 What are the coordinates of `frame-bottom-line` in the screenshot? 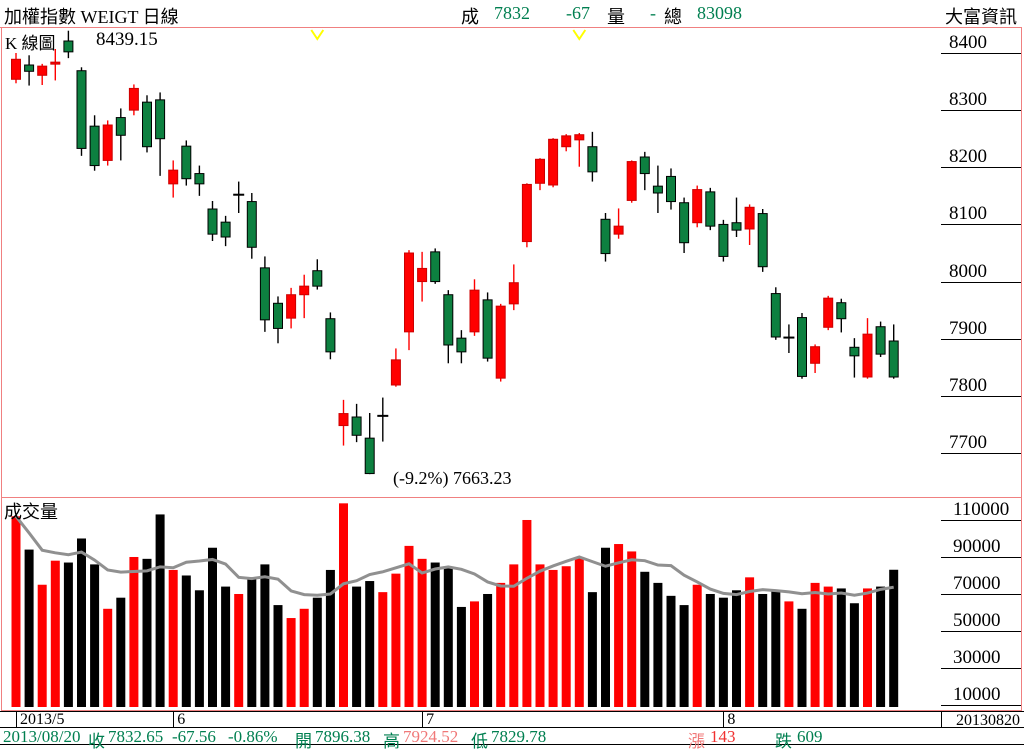 It's located at (511, 710).